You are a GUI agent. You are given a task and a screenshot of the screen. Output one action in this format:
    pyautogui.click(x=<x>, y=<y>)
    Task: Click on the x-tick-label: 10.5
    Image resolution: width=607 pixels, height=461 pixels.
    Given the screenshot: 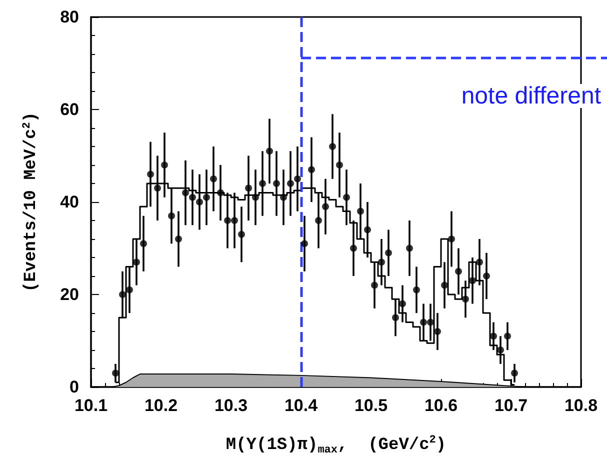 What is the action you would take?
    pyautogui.click(x=371, y=405)
    